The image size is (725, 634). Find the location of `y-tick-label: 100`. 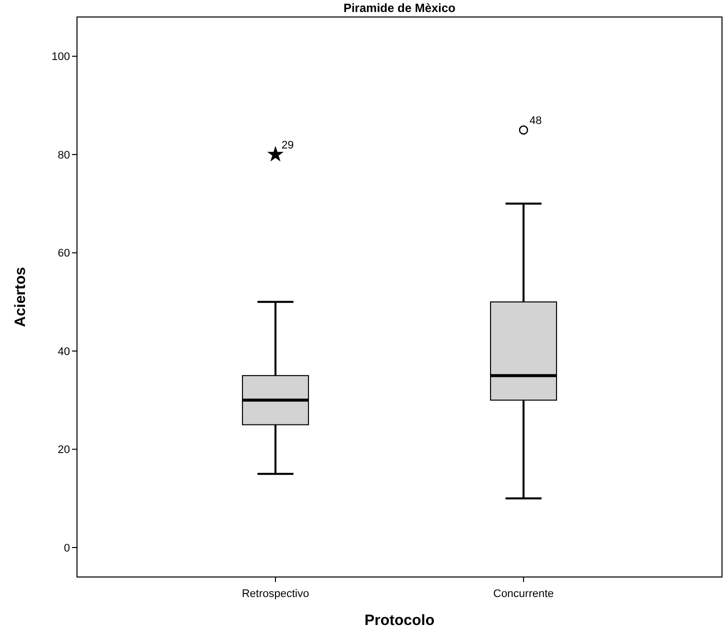

y-tick-label: 100 is located at coordinates (61, 57).